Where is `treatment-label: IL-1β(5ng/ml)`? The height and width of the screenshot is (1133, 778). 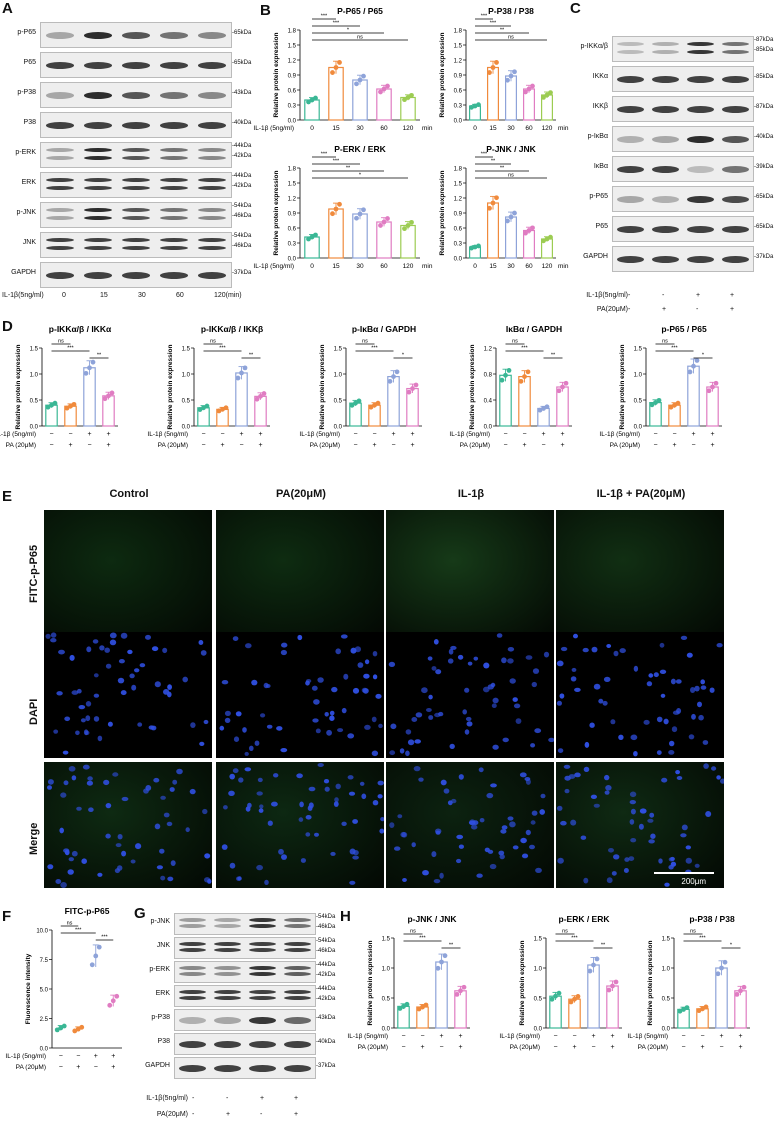
treatment-label: IL-1β(5ng/ml) is located at coordinates (607, 295).